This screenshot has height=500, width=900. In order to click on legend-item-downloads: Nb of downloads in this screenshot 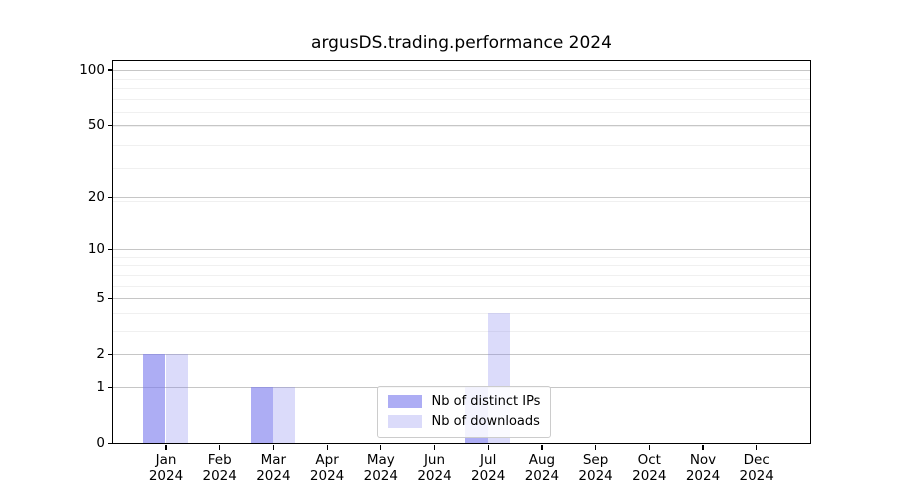, I will do `click(464, 421)`.